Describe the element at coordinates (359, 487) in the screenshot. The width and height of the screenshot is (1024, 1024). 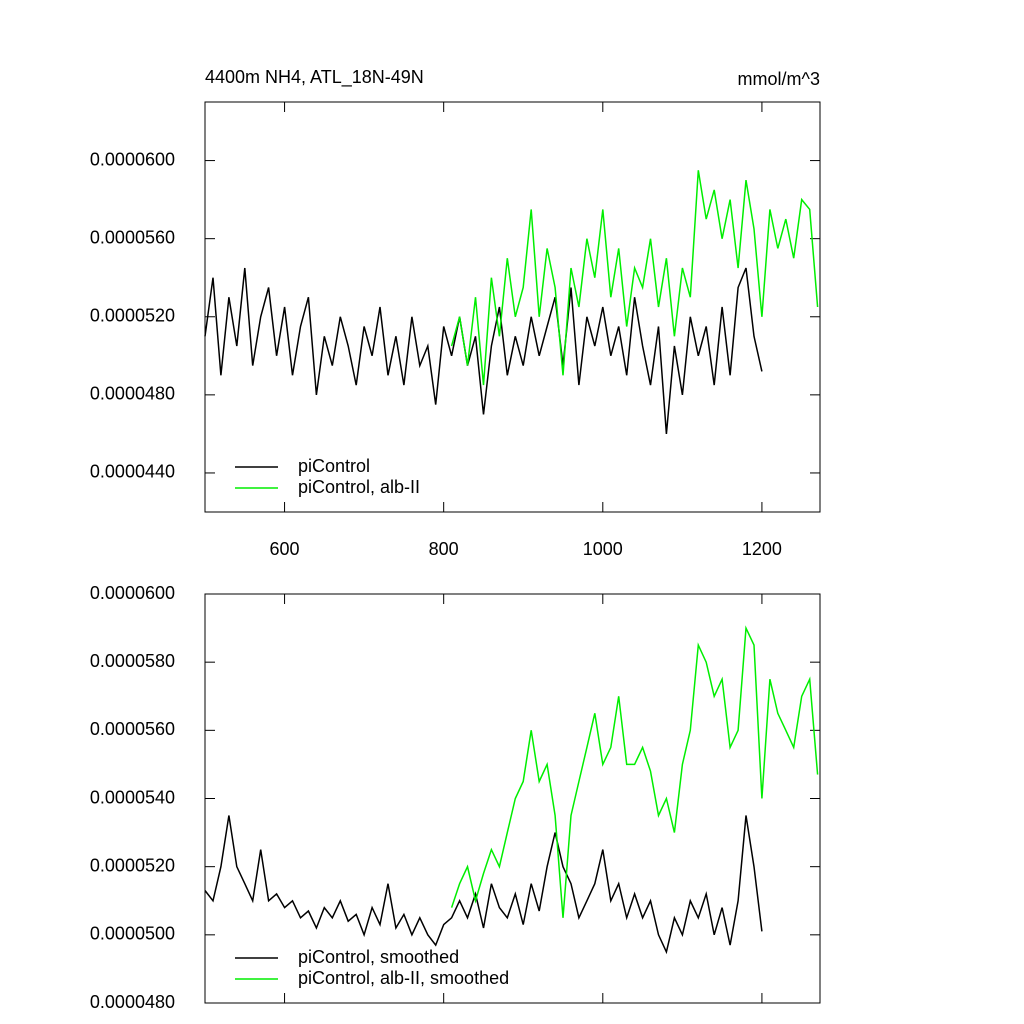
I see `legend-label: piControl, alb-II` at that location.